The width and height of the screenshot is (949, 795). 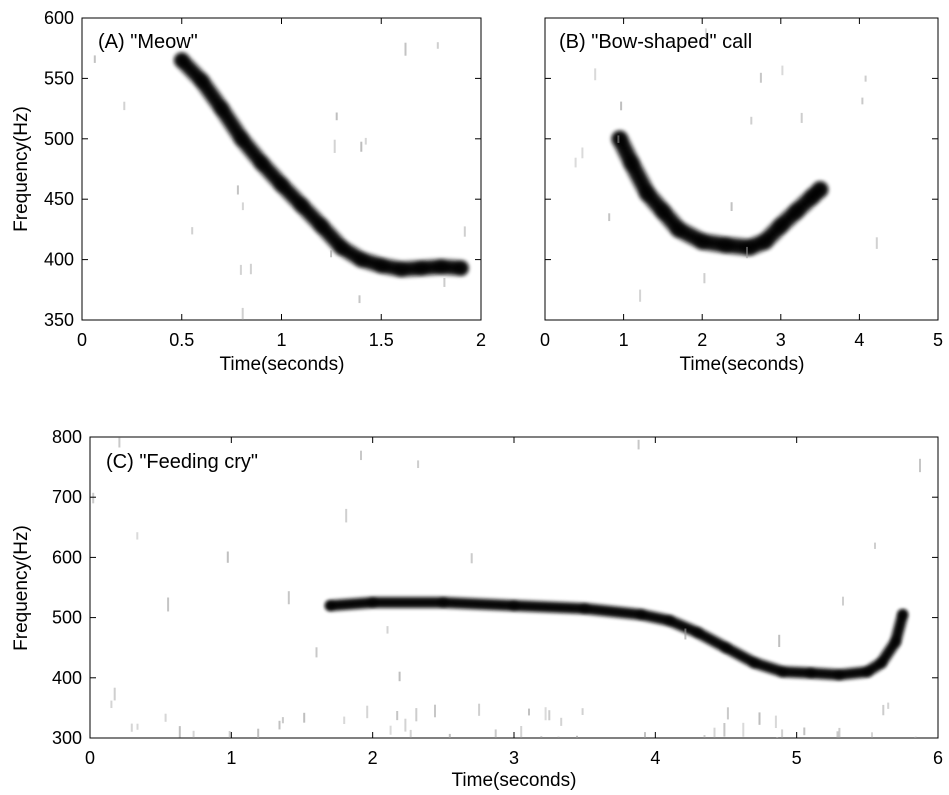 I want to click on x-tick-label: 1, so click(x=231, y=758).